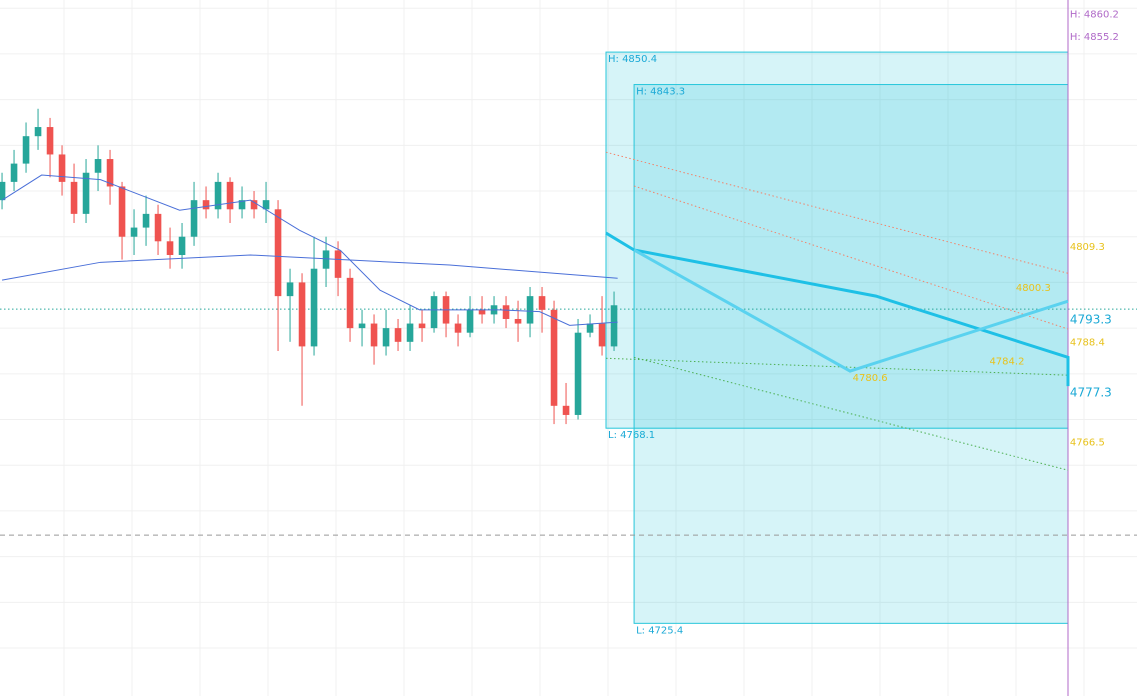 The width and height of the screenshot is (1137, 696). What do you see at coordinates (632, 59) in the screenshot?
I see `box-high-label: H: 4850.4` at bounding box center [632, 59].